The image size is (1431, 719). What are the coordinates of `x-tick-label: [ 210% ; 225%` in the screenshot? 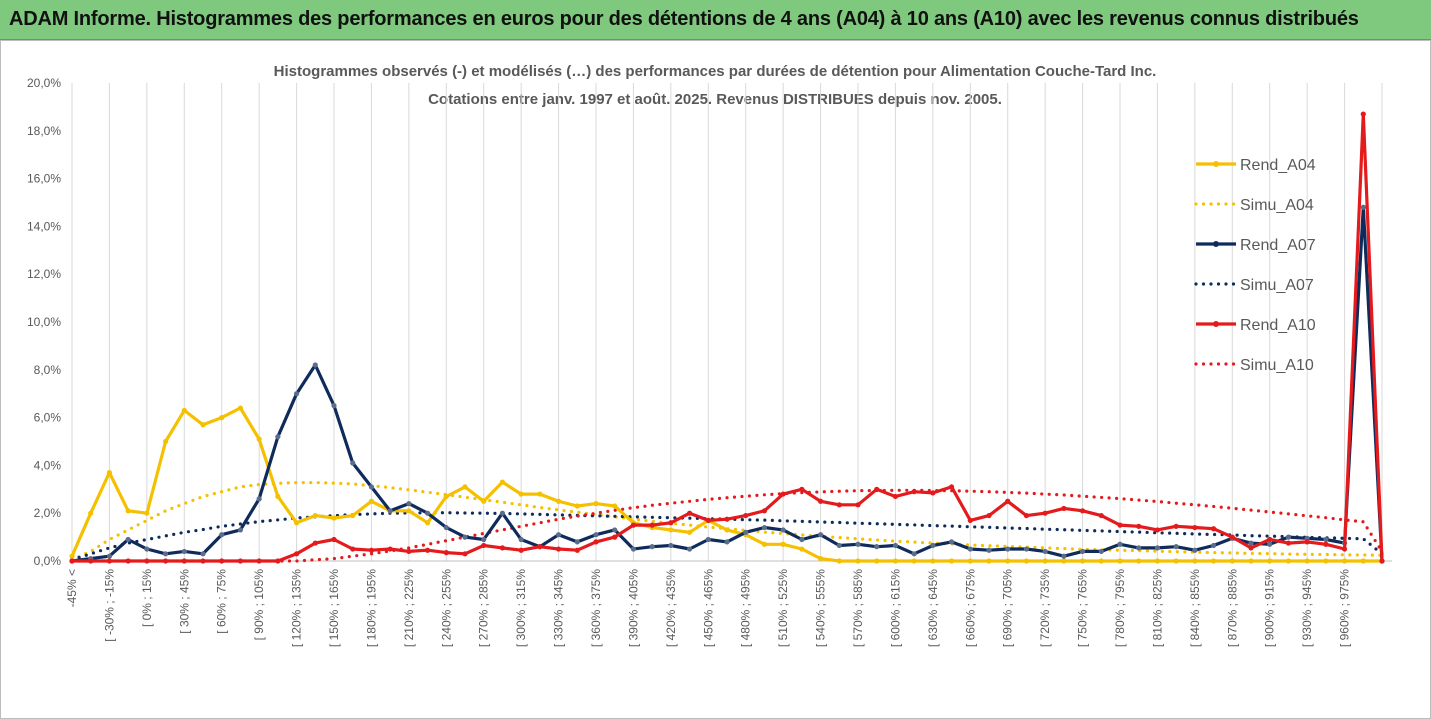 It's located at (409, 608).